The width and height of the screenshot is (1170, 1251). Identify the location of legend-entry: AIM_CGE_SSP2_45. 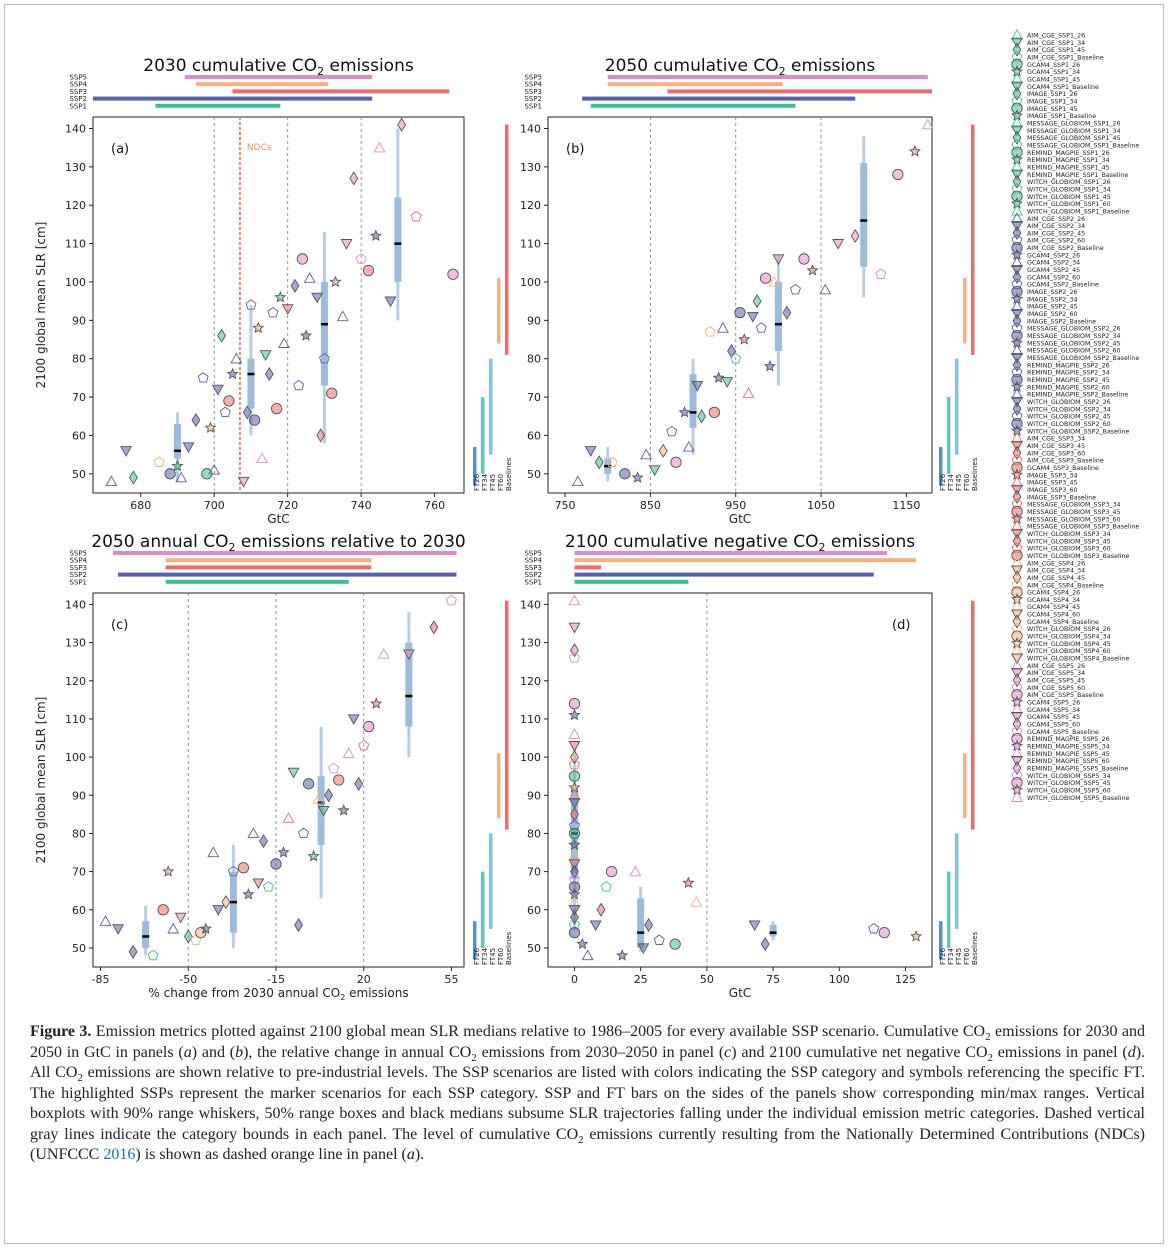
(1056, 233).